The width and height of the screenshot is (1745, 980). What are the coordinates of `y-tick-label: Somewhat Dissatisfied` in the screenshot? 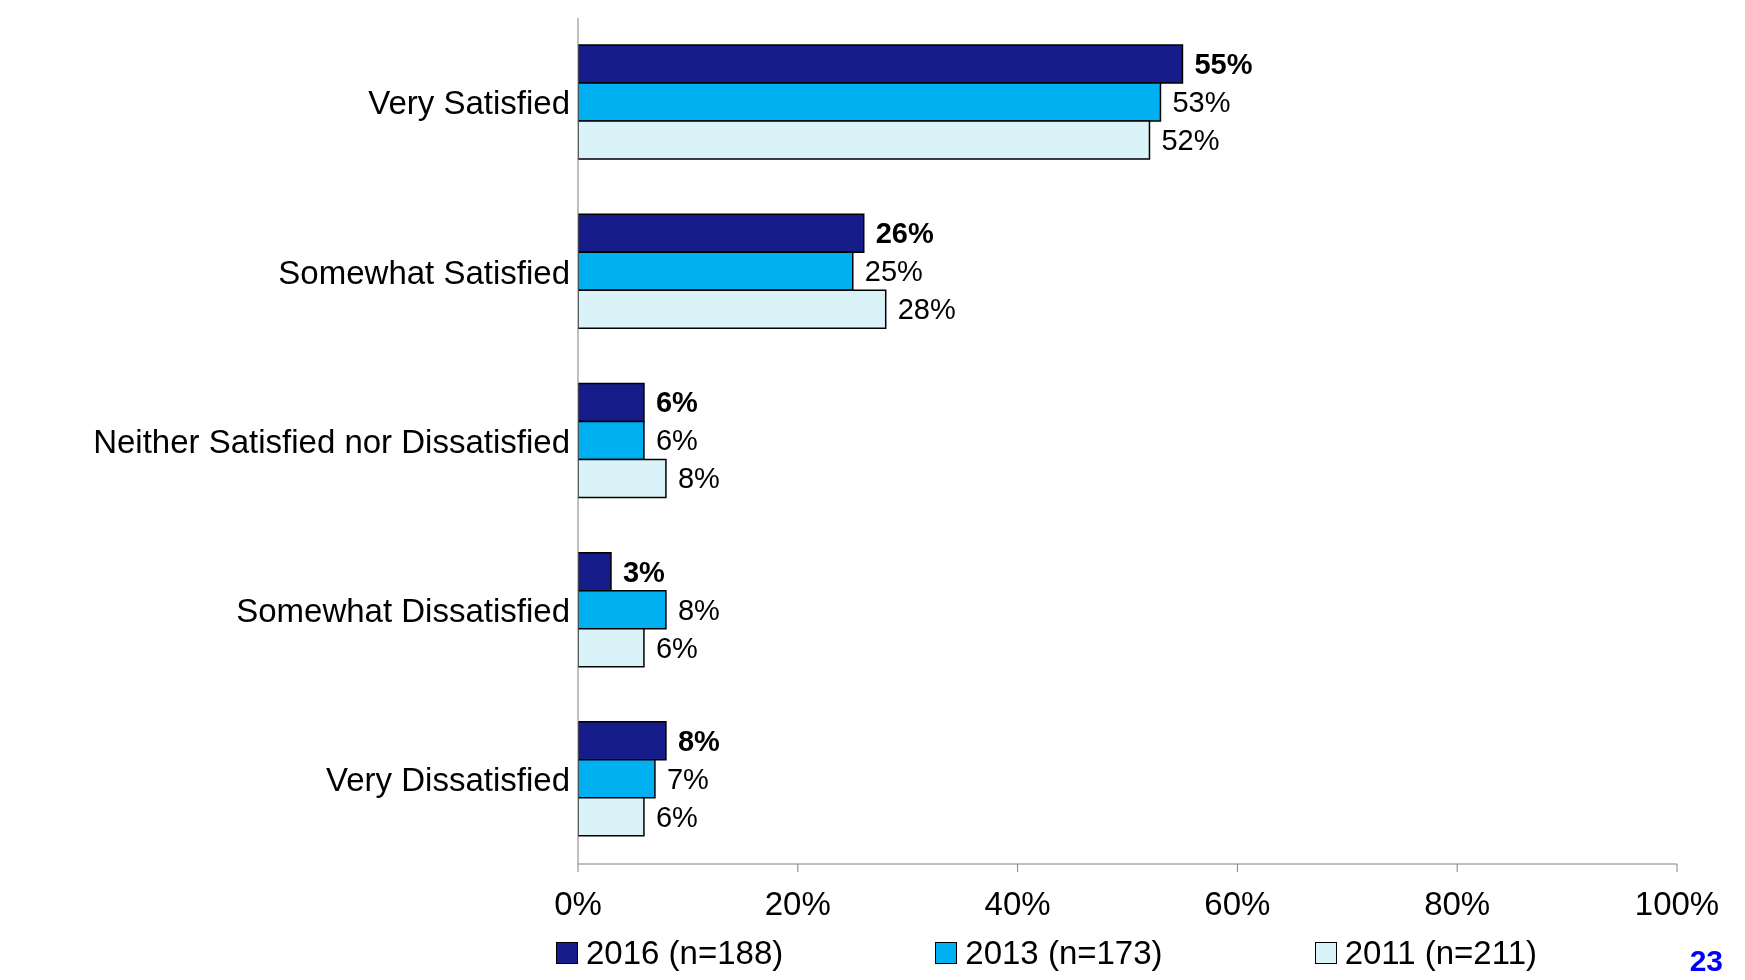 It's located at (403, 610).